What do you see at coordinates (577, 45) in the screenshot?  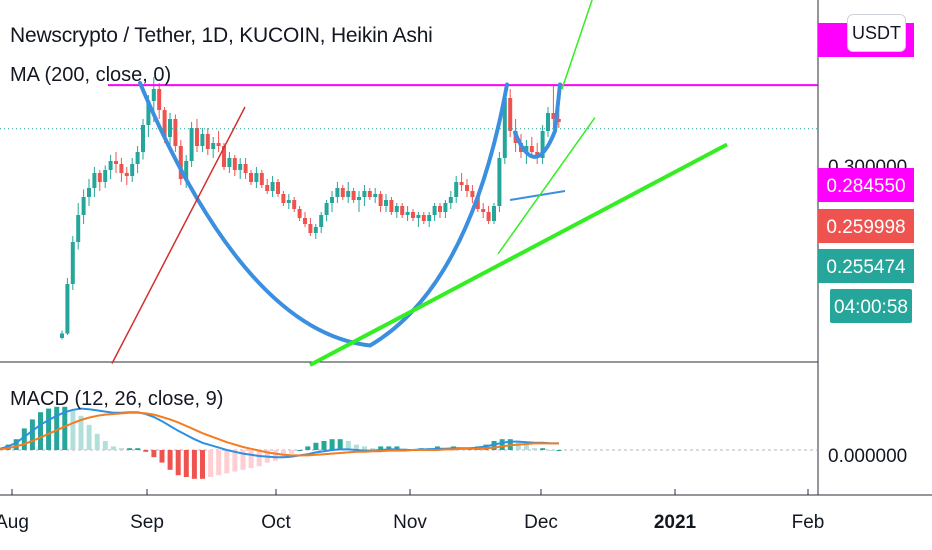 I see `projection-arrow` at bounding box center [577, 45].